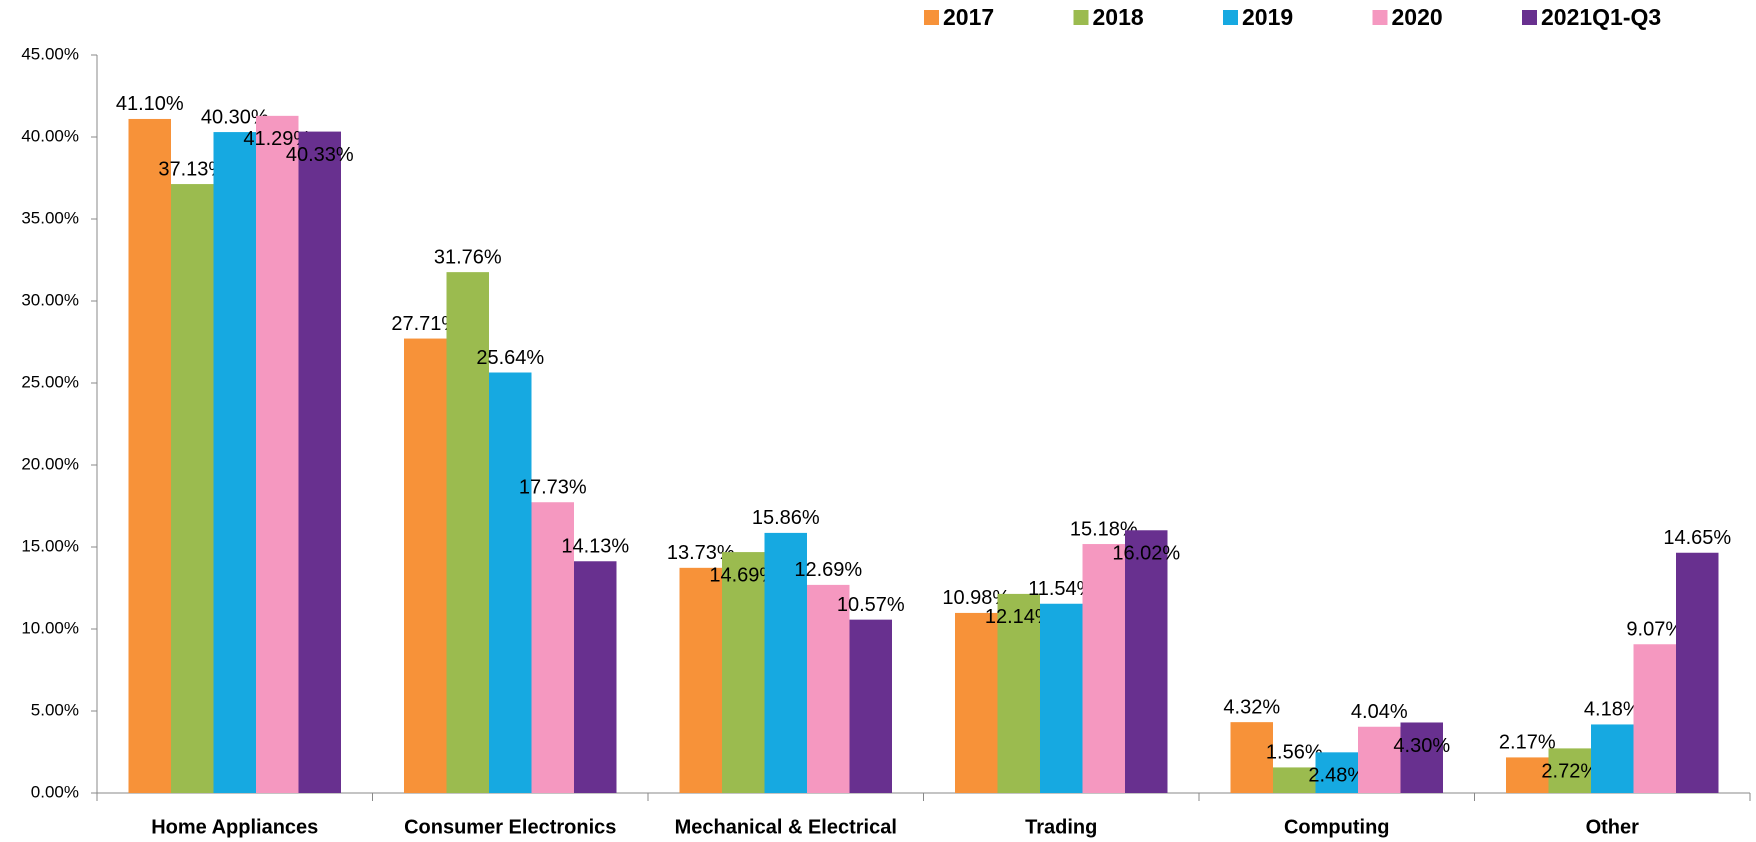  Describe the element at coordinates (871, 605) in the screenshot. I see `data-label: 10.57%` at that location.